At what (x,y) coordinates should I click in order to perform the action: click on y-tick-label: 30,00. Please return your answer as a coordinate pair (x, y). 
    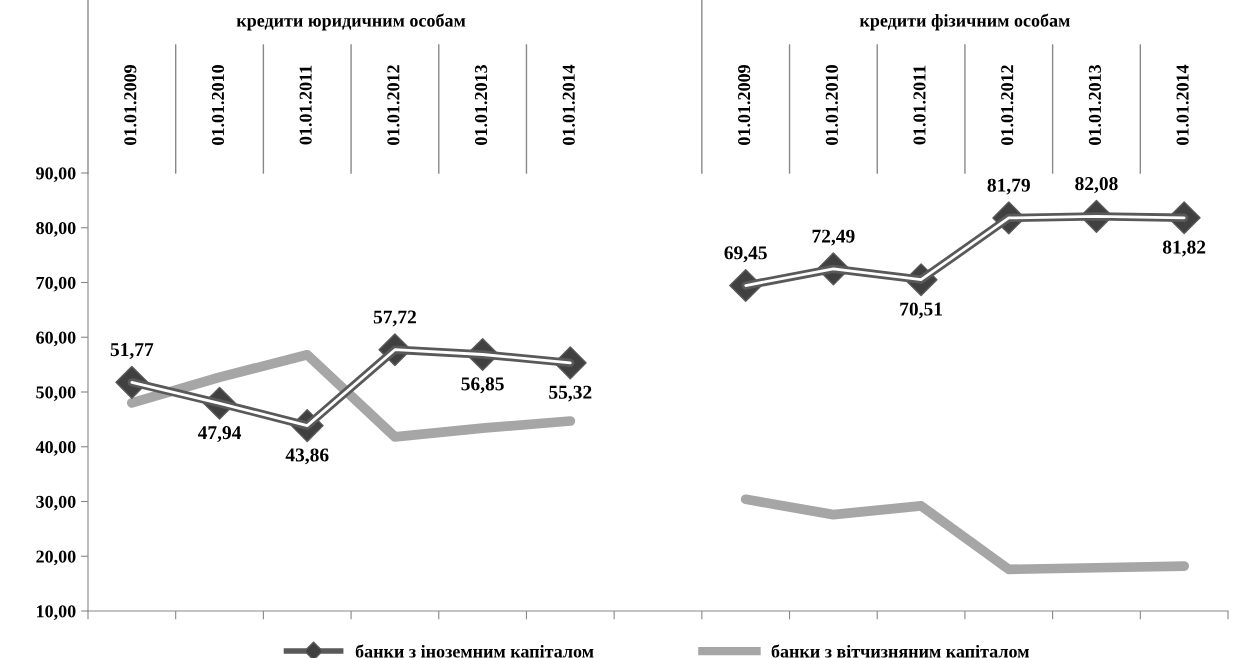
    Looking at the image, I should click on (56, 503).